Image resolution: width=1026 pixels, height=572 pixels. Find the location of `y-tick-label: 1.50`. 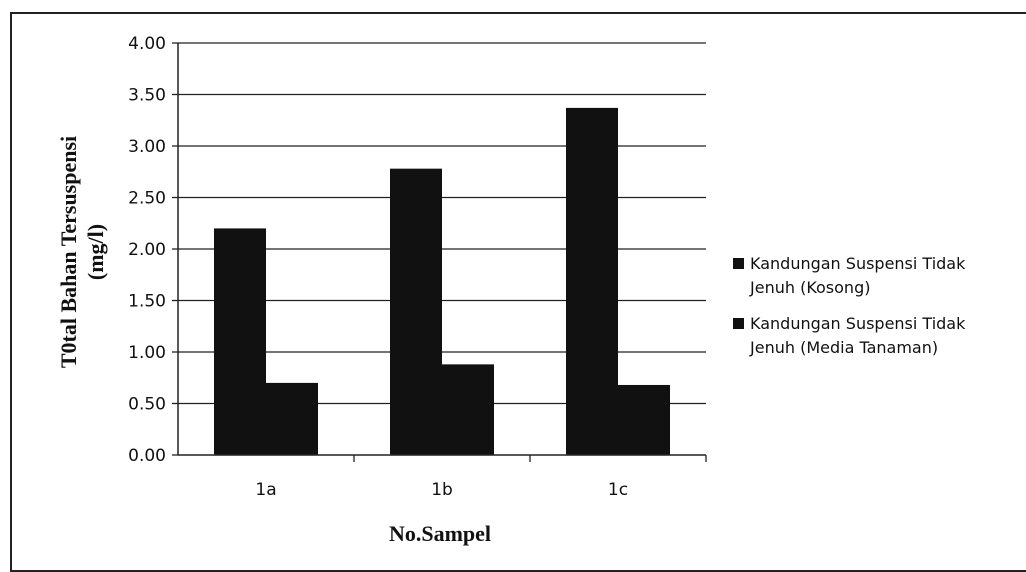

y-tick-label: 1.50 is located at coordinates (147, 302).